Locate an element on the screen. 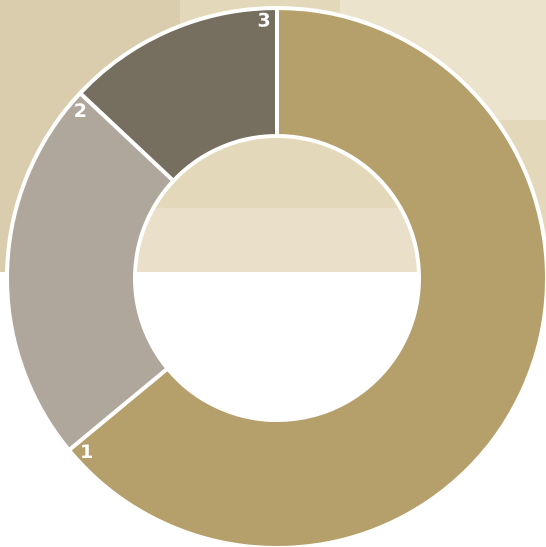 Image resolution: width=546 pixels, height=547 pixels. slice-label-2: 2 is located at coordinates (80, 111).